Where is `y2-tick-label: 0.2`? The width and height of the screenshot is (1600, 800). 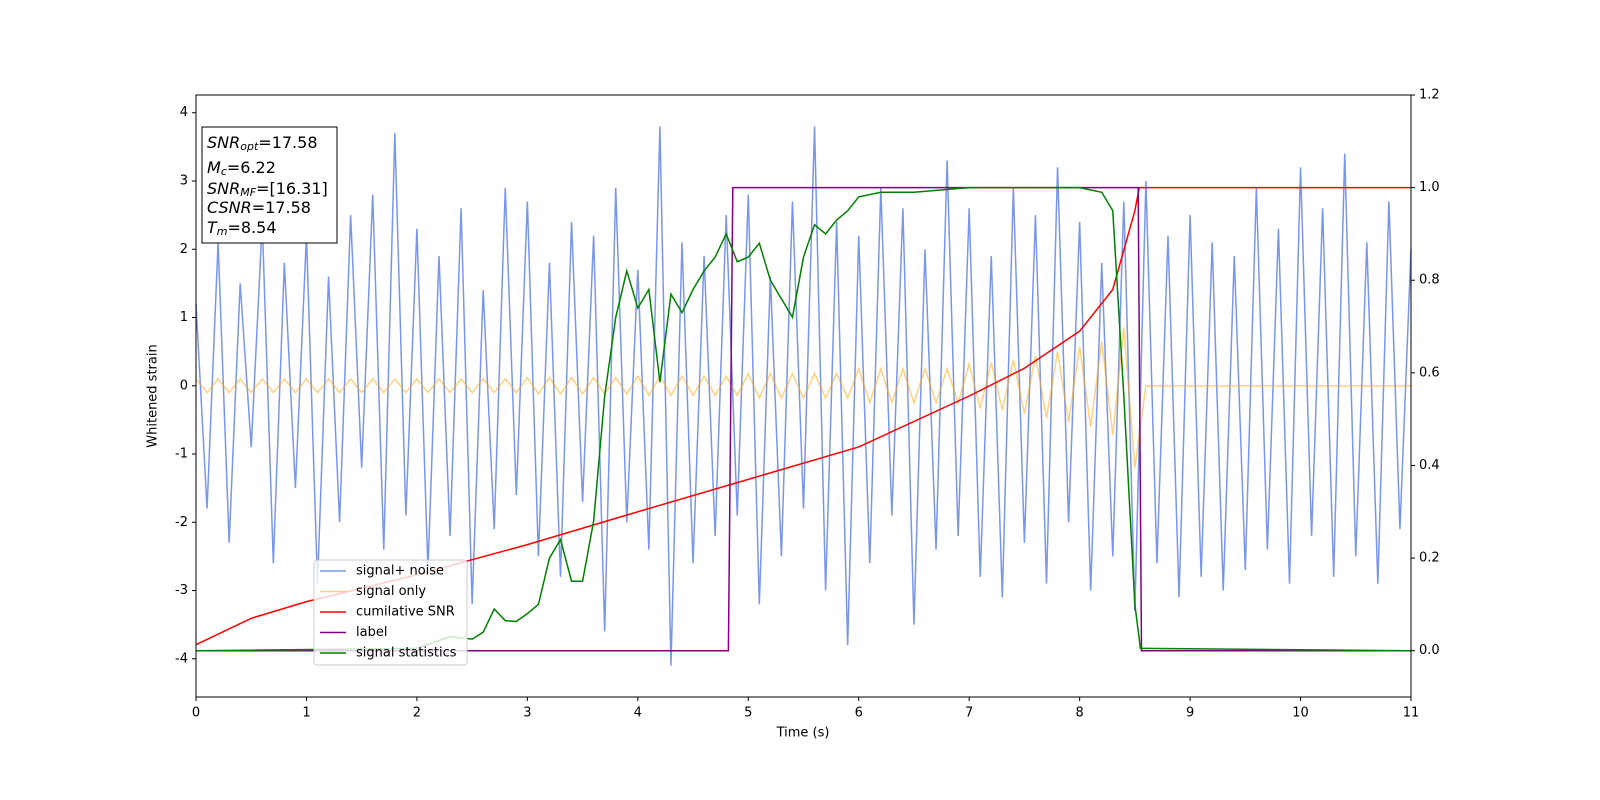
y2-tick-label: 0.2 is located at coordinates (1429, 558).